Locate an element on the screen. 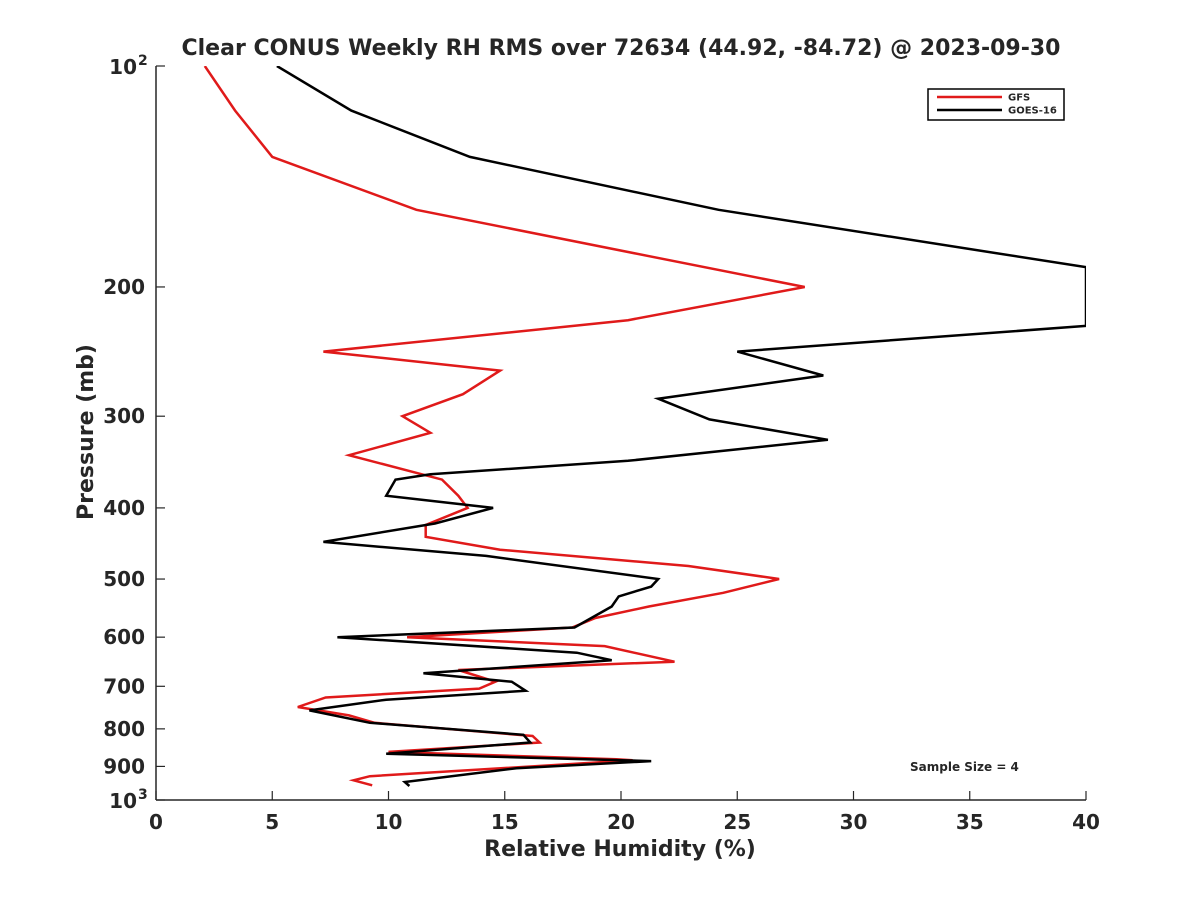 This screenshot has width=1200, height=900. legend: GFS GOES-16 is located at coordinates (996, 104).